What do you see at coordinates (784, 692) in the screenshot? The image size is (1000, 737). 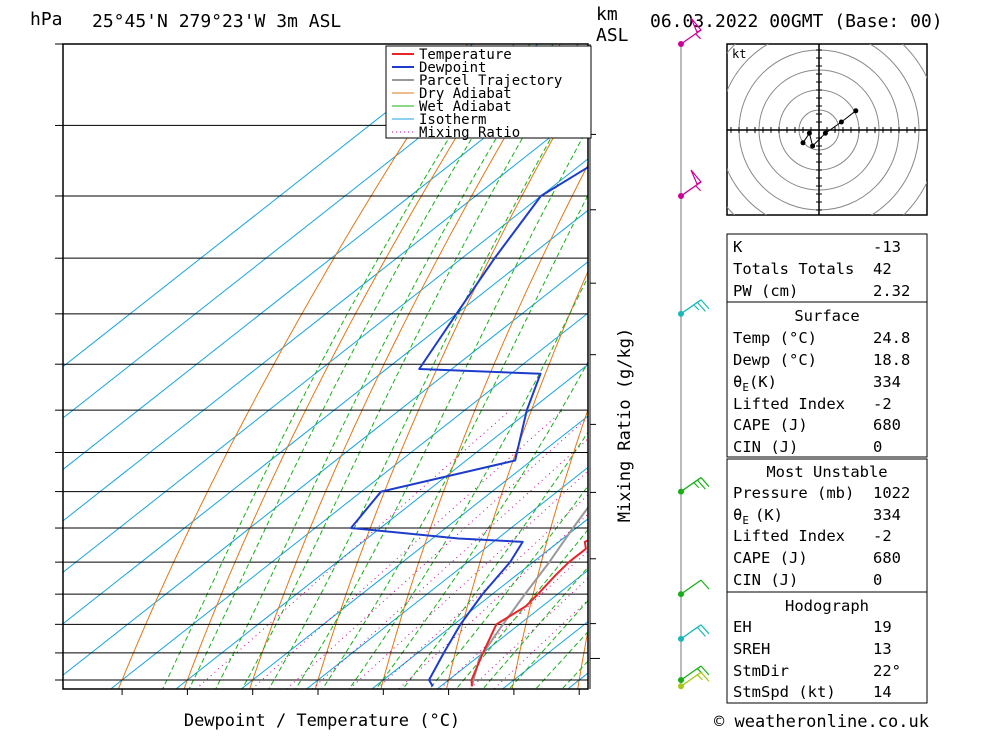 I see `stmspd-label: StmSpd (kt)` at bounding box center [784, 692].